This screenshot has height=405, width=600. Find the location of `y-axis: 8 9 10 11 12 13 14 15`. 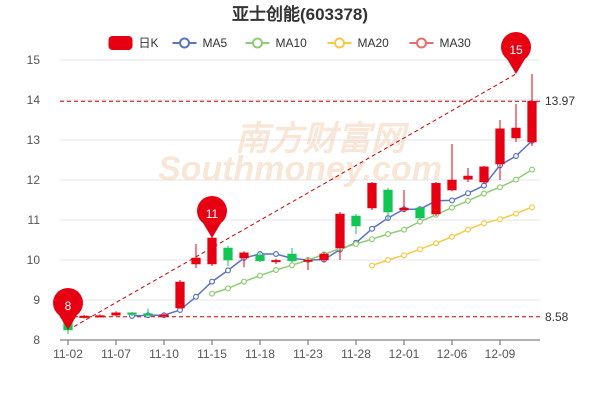

y-axis: 8 9 10 11 12 13 14 15 is located at coordinates (34, 200).